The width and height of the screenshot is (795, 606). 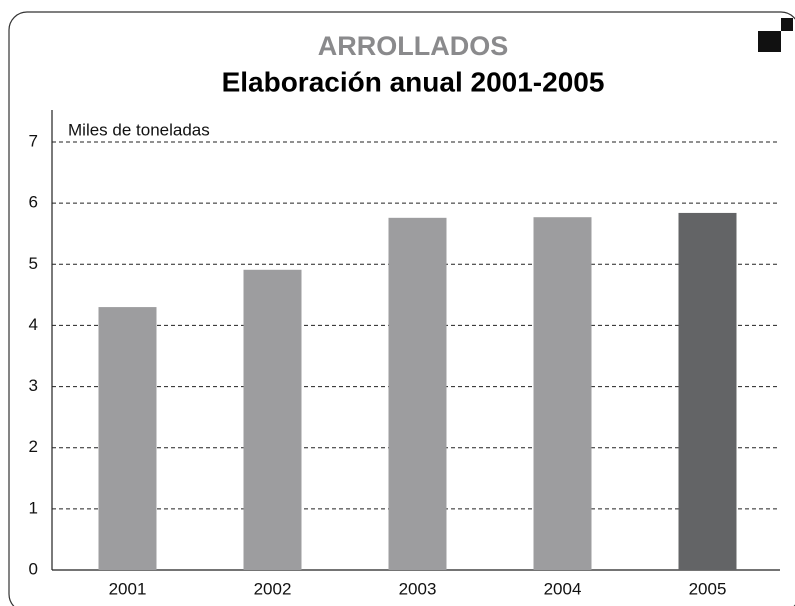 What do you see at coordinates (128, 588) in the screenshot?
I see `x-tick-label: 2001` at bounding box center [128, 588].